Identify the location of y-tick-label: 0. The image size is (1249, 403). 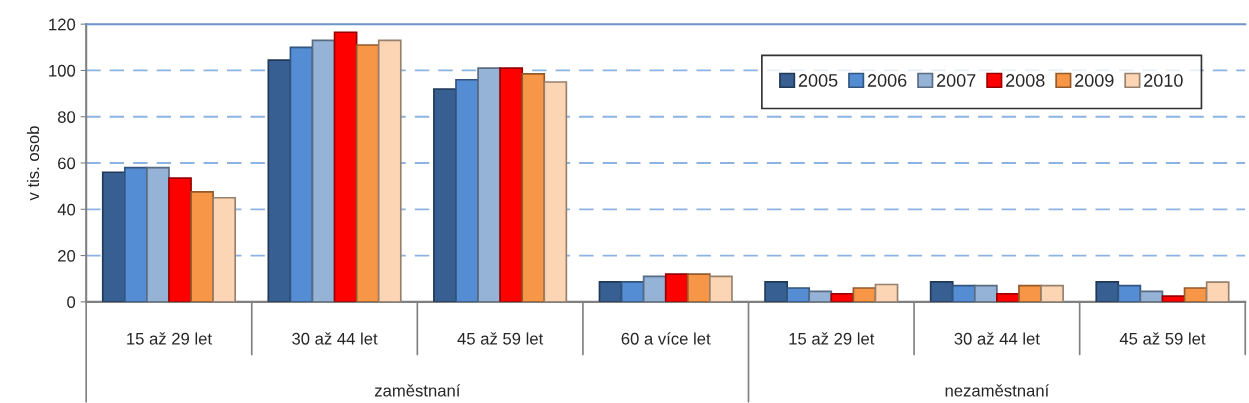
(71, 302).